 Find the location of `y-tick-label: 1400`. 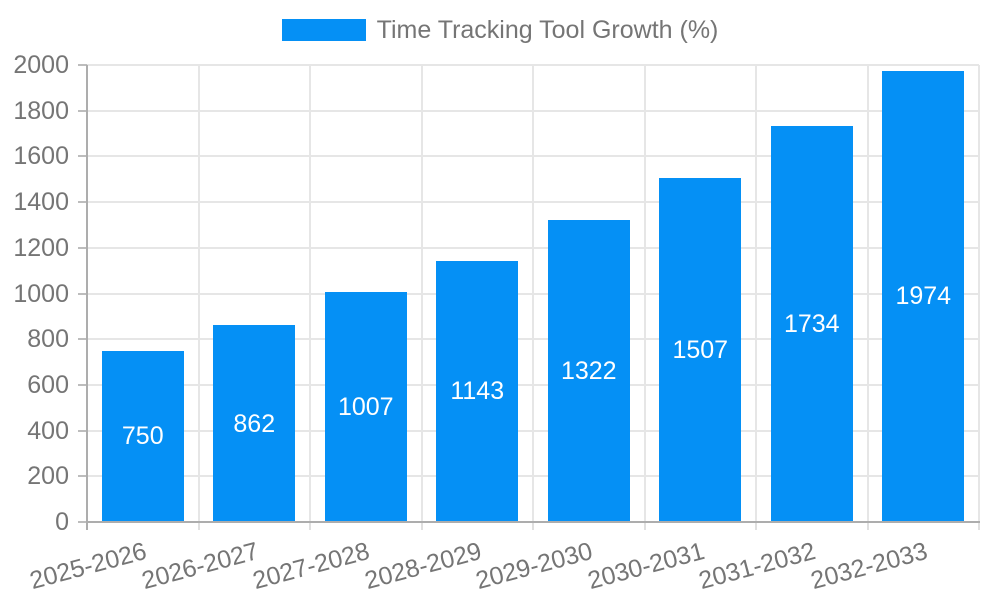

y-tick-label: 1400 is located at coordinates (41, 202).